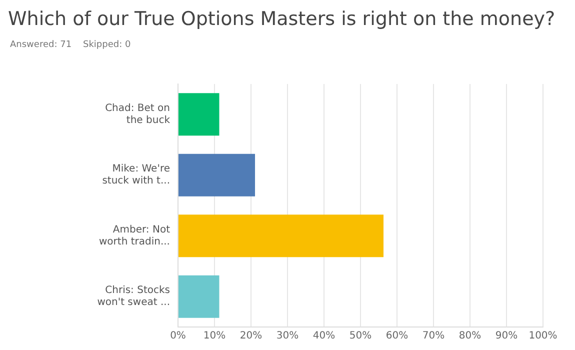 This screenshot has height=350, width=575. Describe the element at coordinates (282, 19) in the screenshot. I see `chart-title: Which of our True Options Masters is right on the money?` at that location.